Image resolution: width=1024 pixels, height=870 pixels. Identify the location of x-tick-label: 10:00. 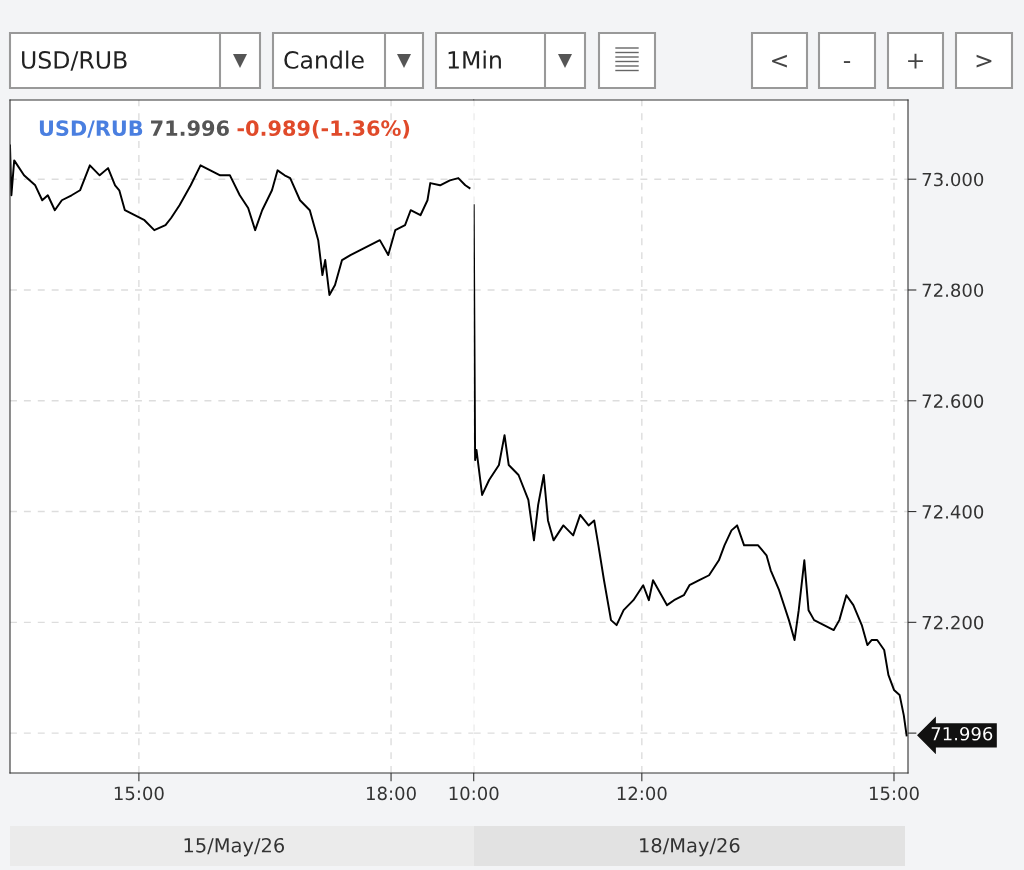
(474, 793).